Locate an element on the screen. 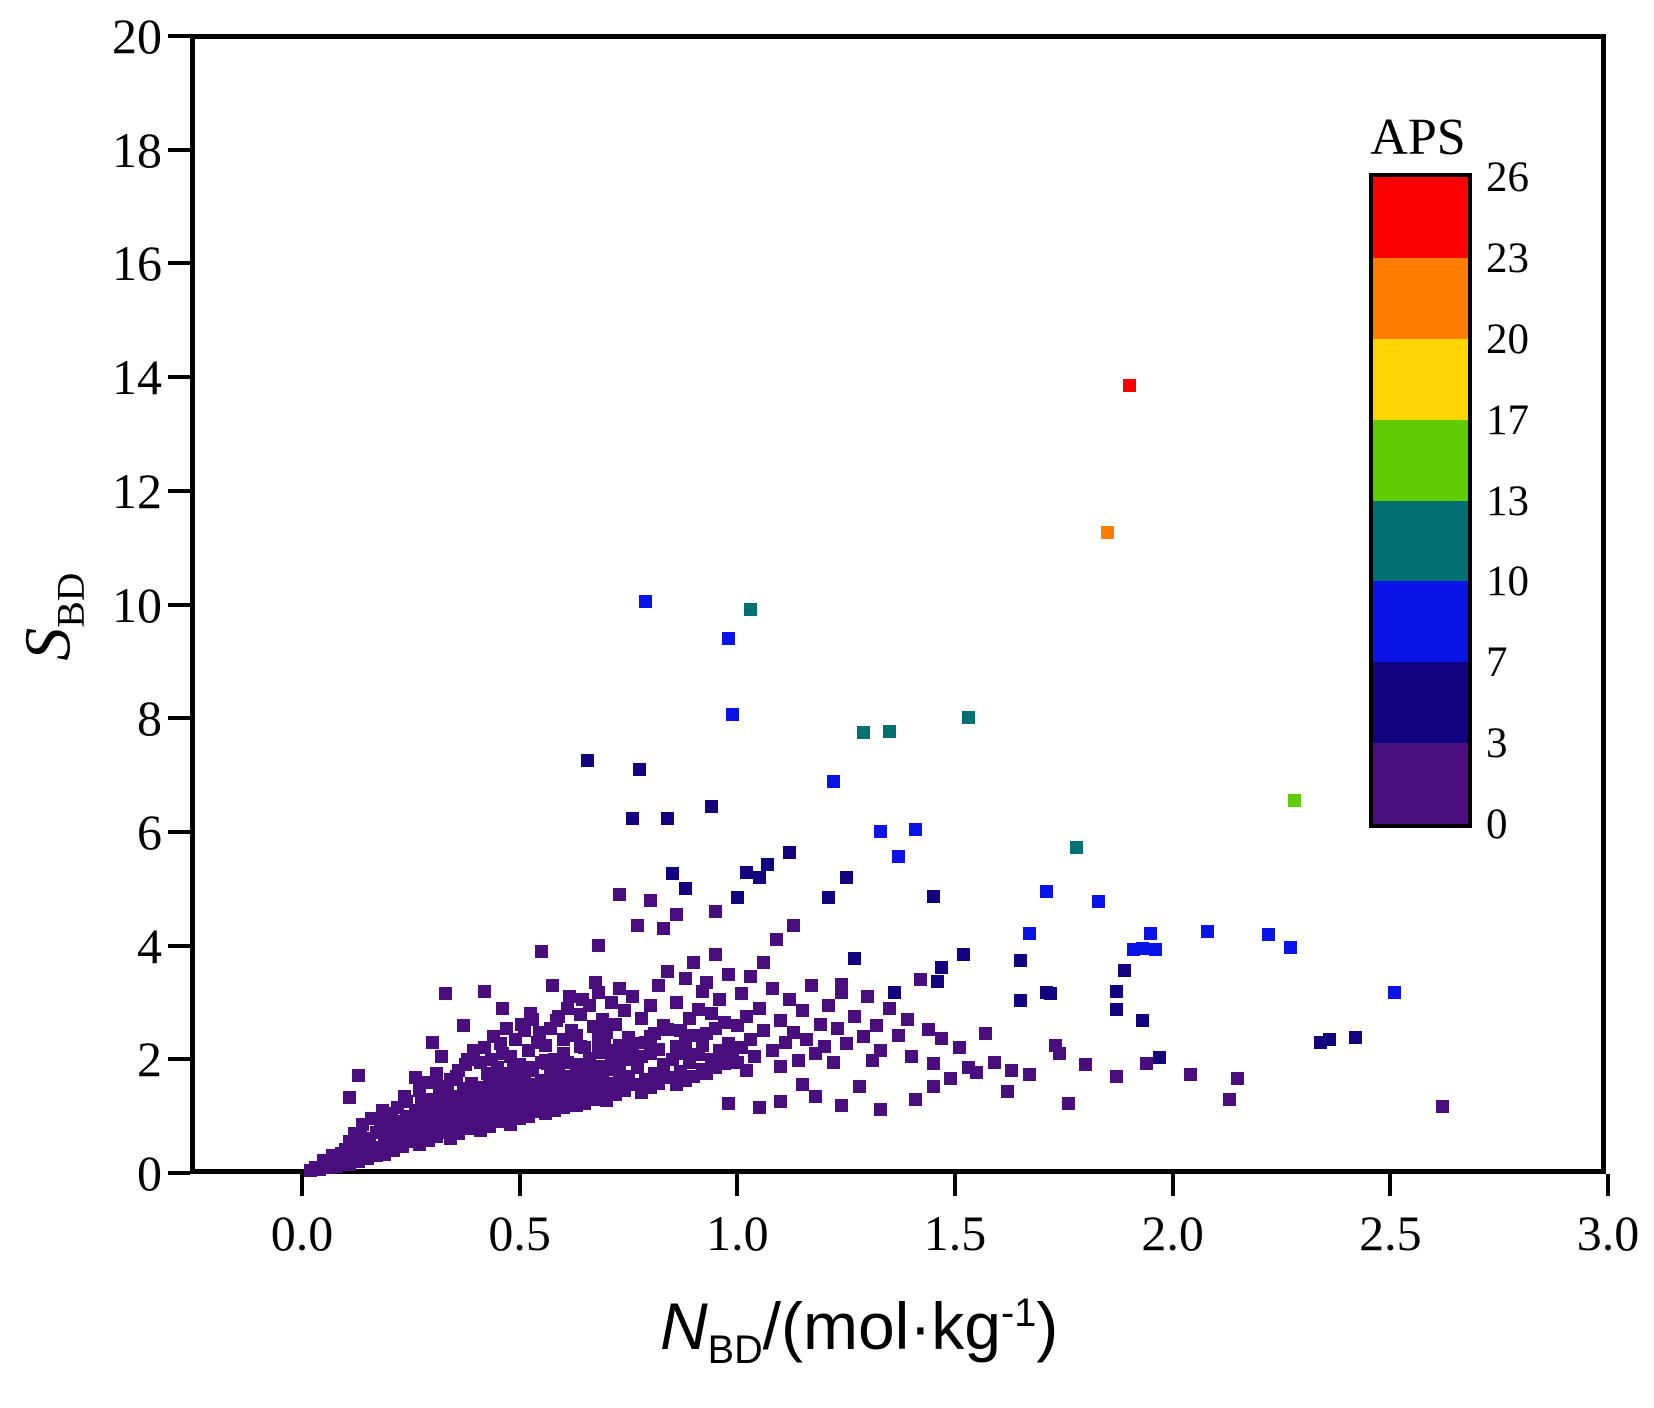 This screenshot has width=1654, height=1408. colorbar-tick-label: 0 is located at coordinates (1497, 824).